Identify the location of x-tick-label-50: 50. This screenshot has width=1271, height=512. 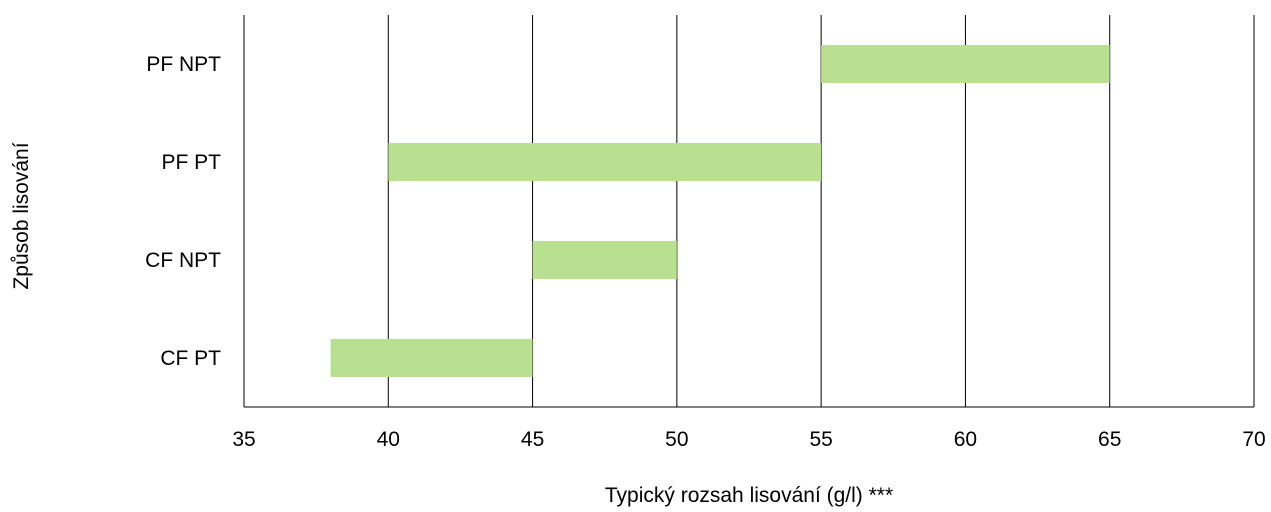
(676, 439).